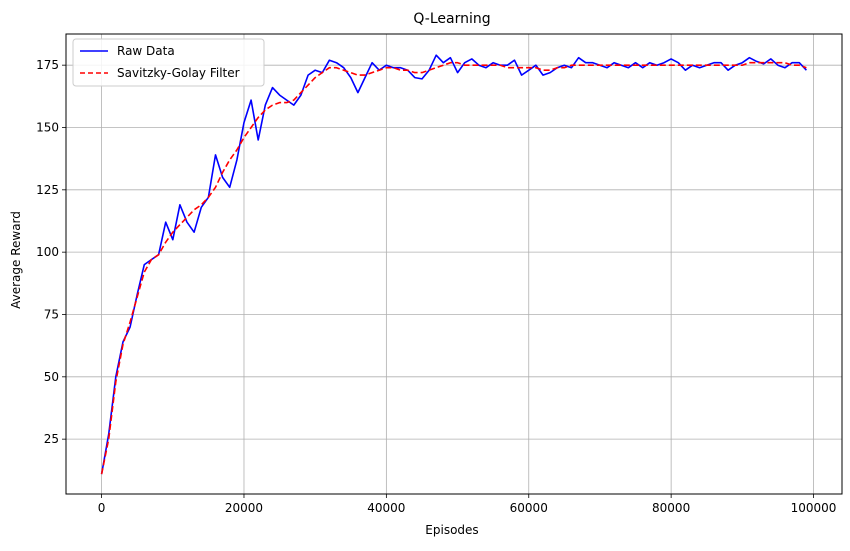 The height and width of the screenshot is (551, 850). Describe the element at coordinates (146, 51) in the screenshot. I see `legend-label-raw-data: Raw Data` at that location.